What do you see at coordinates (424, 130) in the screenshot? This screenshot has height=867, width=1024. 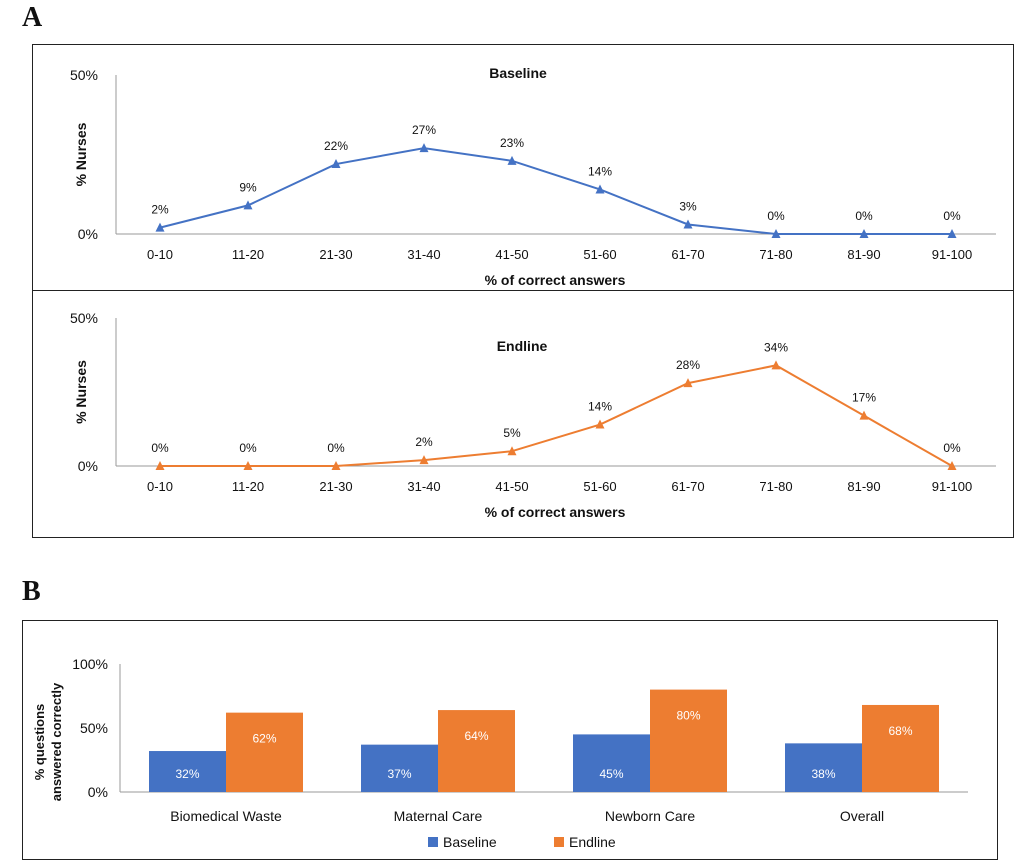 I see `line1-data-label: 27%` at bounding box center [424, 130].